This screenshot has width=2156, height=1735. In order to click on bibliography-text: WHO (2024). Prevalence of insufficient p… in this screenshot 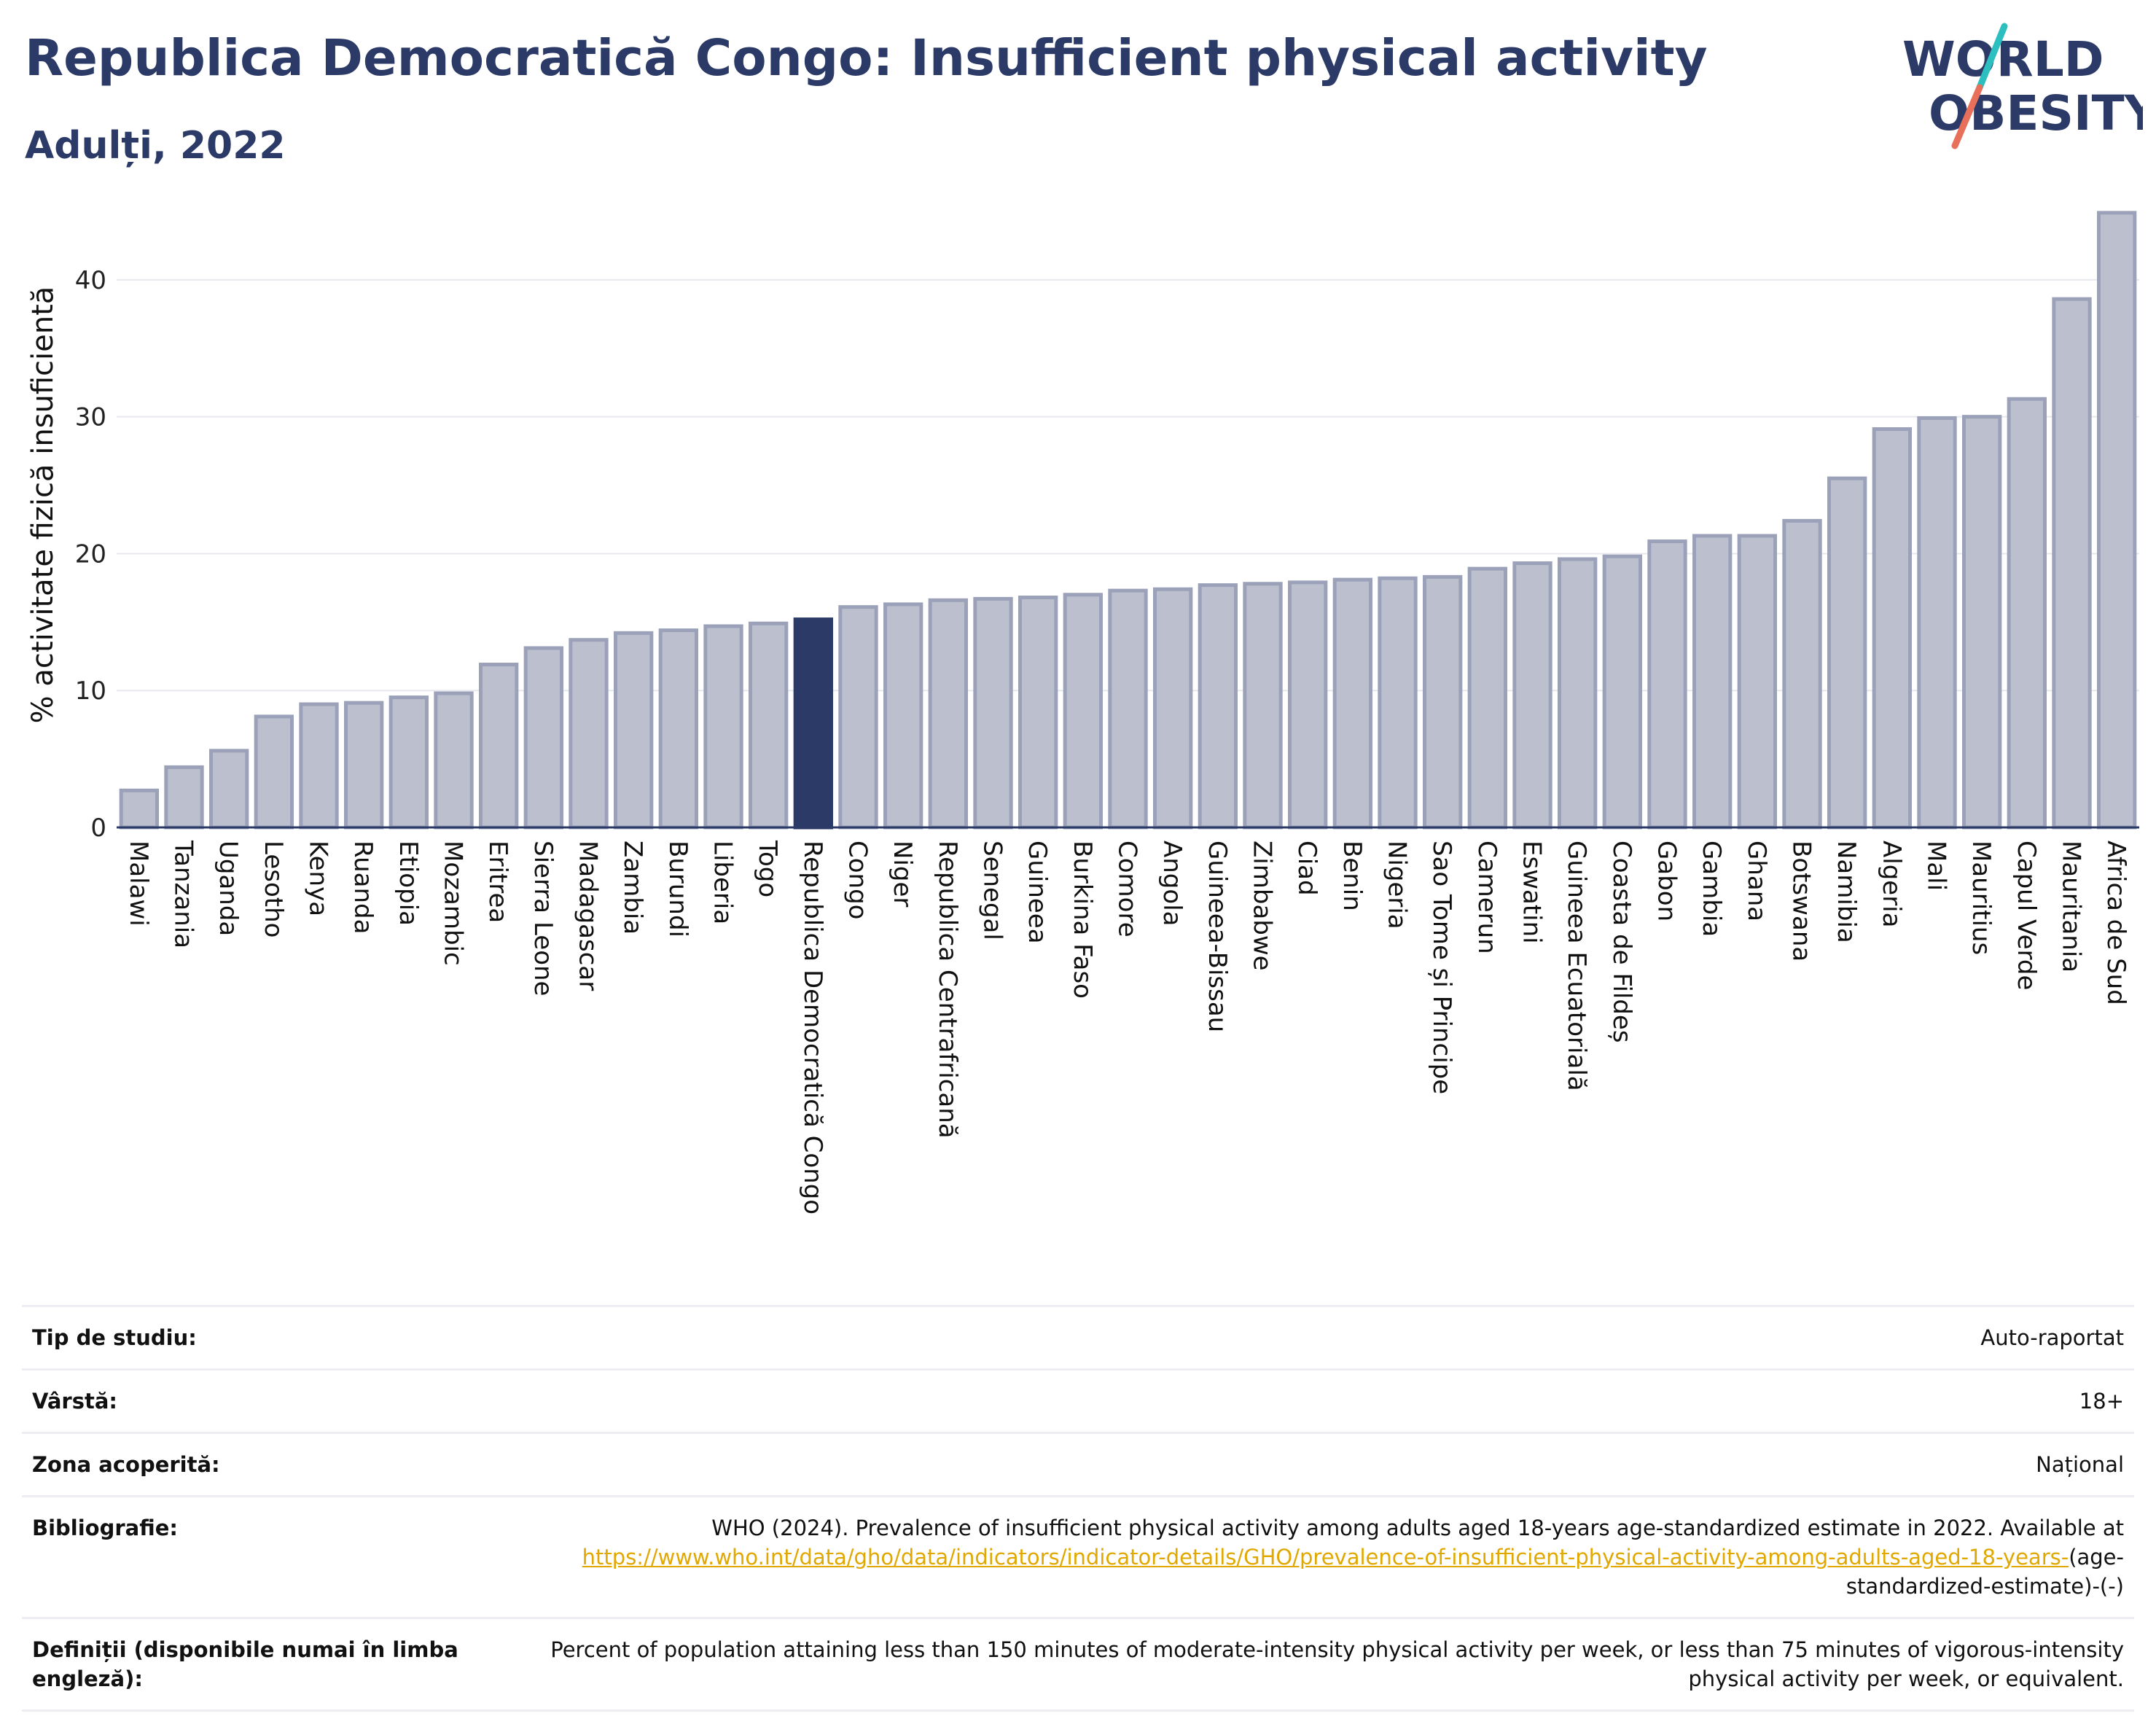, I will do `click(1417, 1528)`.